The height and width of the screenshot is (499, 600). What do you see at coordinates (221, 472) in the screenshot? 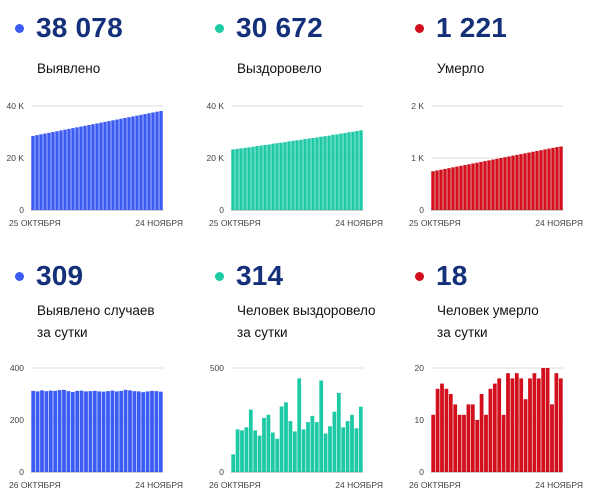
I see `y-tick-label: 0` at bounding box center [221, 472].